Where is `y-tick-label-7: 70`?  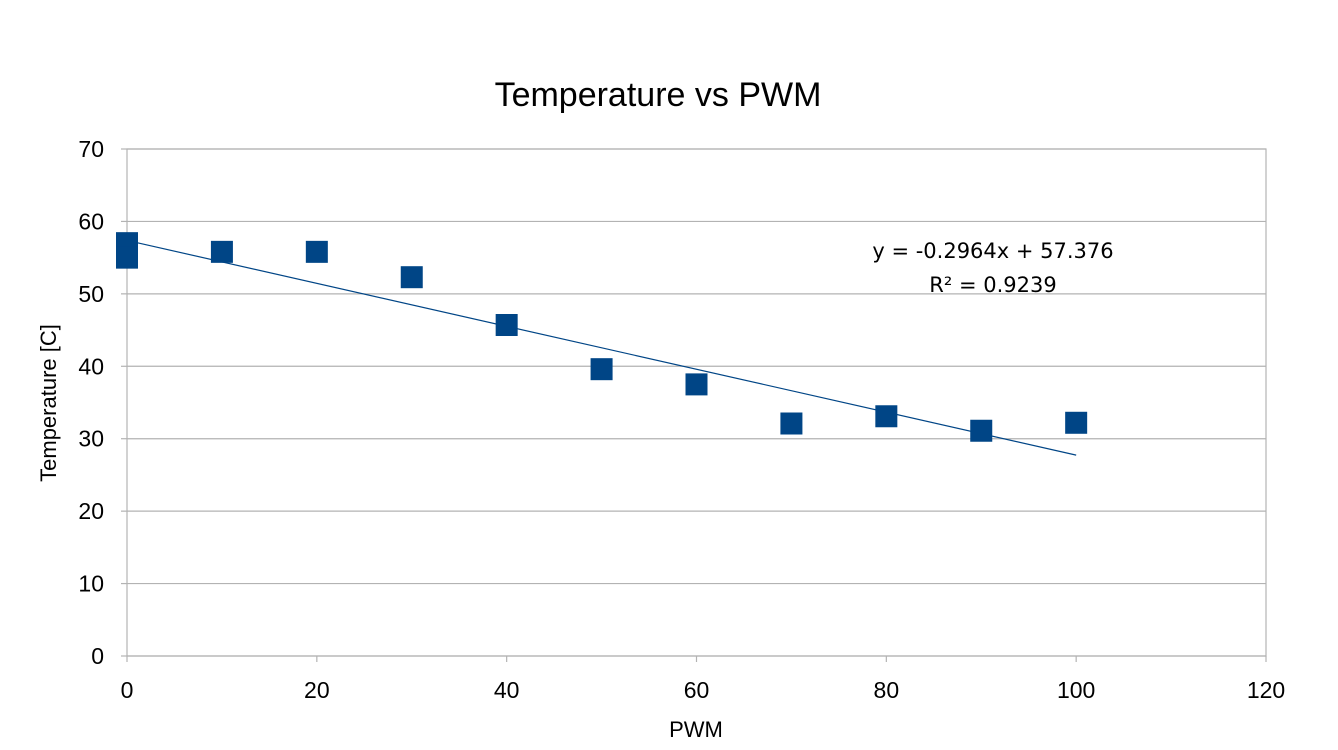 y-tick-label-7: 70 is located at coordinates (91, 149).